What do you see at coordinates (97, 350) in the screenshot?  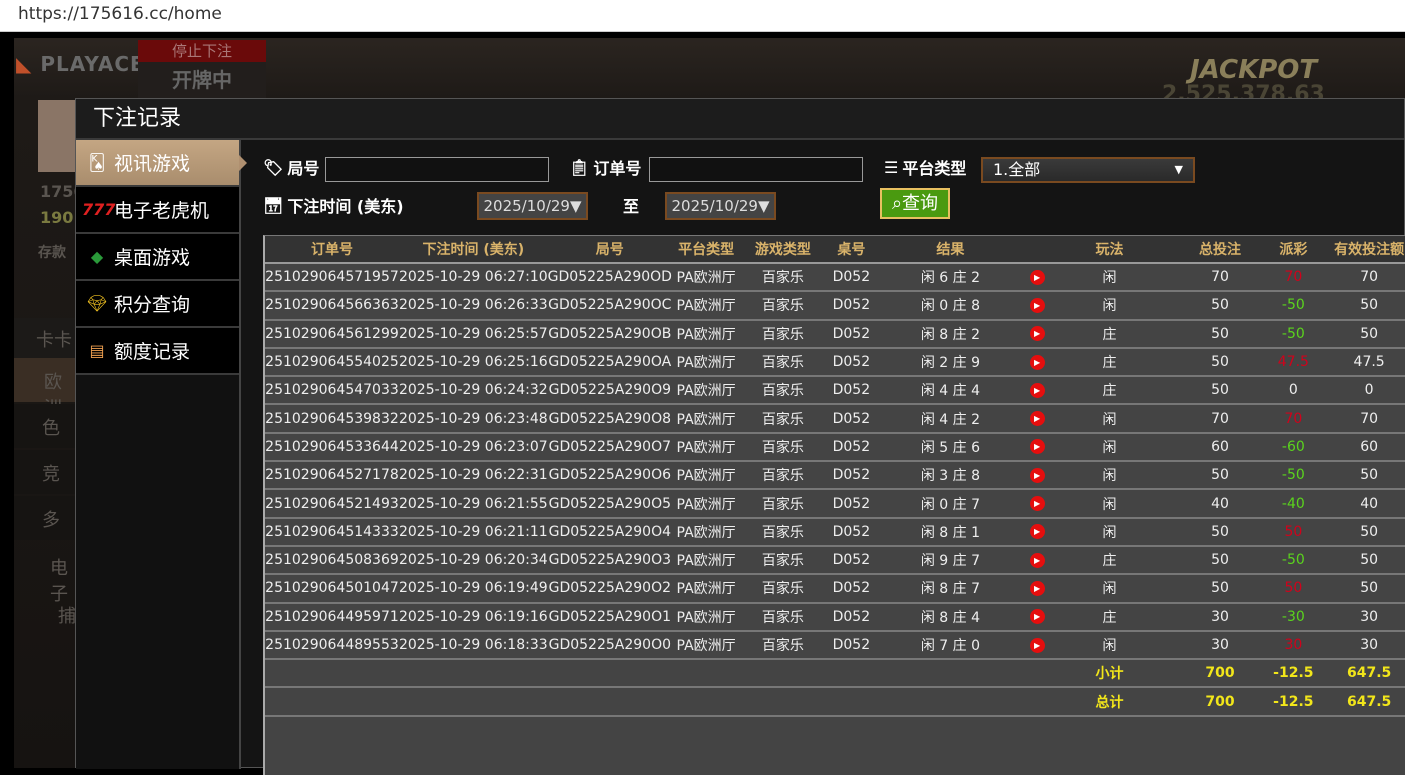 I see `document-icon: ▤` at bounding box center [97, 350].